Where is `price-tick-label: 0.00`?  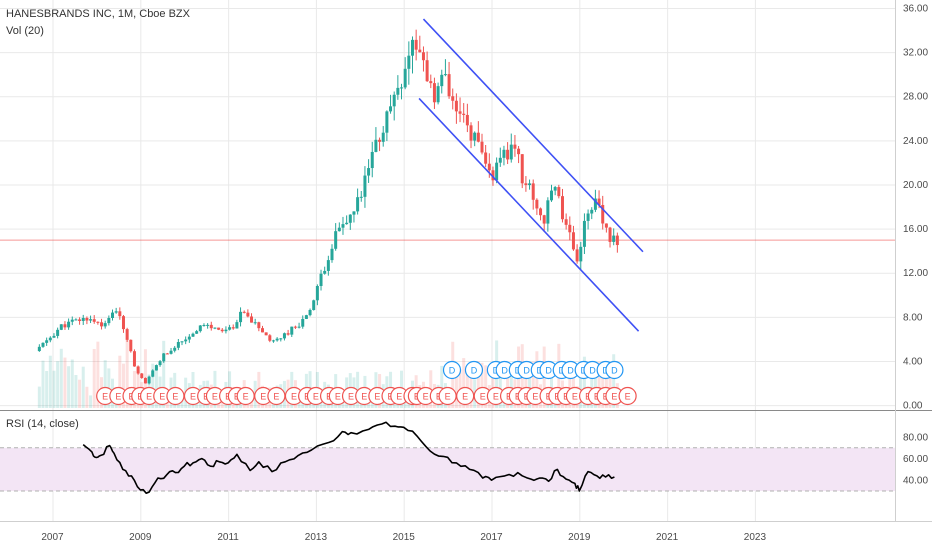 price-tick-label: 0.00 is located at coordinates (913, 406).